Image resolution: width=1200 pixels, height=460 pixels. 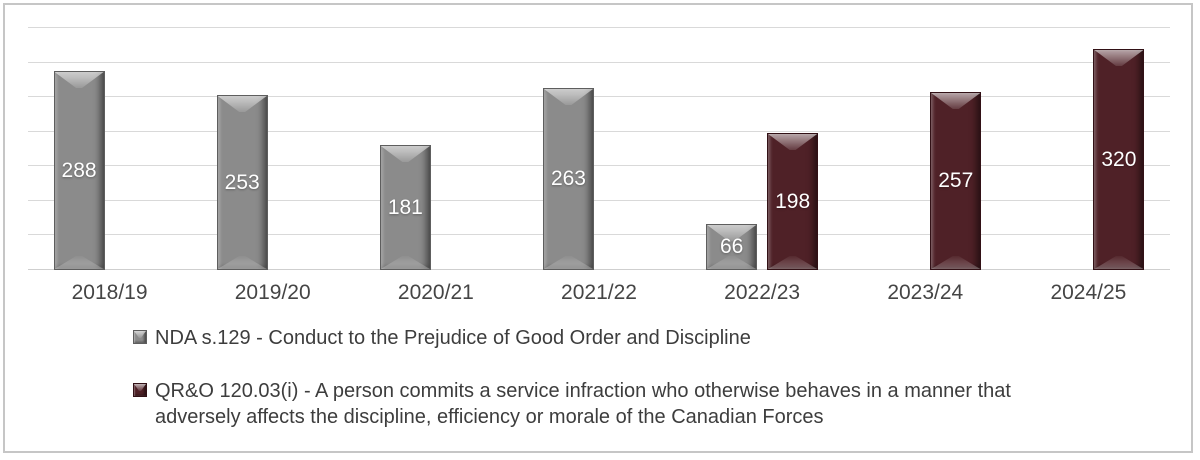 I want to click on bar-series2-2022/23: 198, so click(x=793, y=201).